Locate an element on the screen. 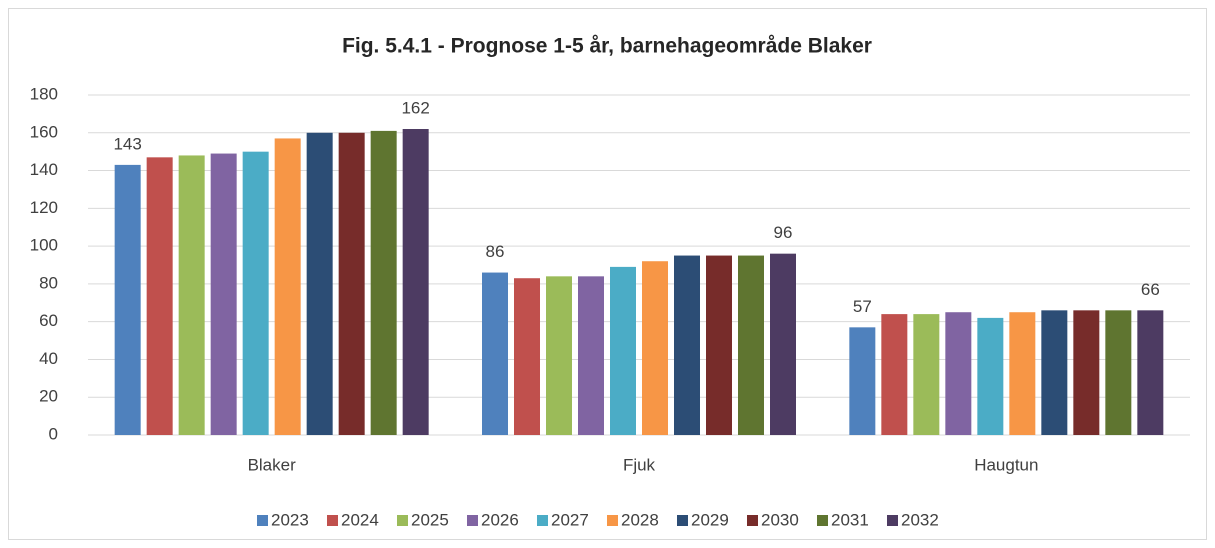 Image resolution: width=1215 pixels, height=548 pixels. data-label: 143 is located at coordinates (127, 143).